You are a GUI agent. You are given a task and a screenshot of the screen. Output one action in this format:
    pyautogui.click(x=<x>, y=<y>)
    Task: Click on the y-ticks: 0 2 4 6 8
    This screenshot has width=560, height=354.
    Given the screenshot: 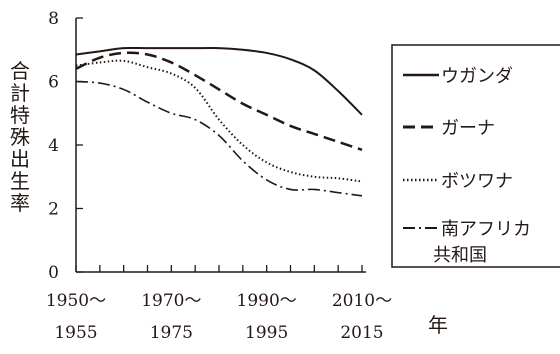 What is the action you would take?
    pyautogui.click(x=65, y=146)
    